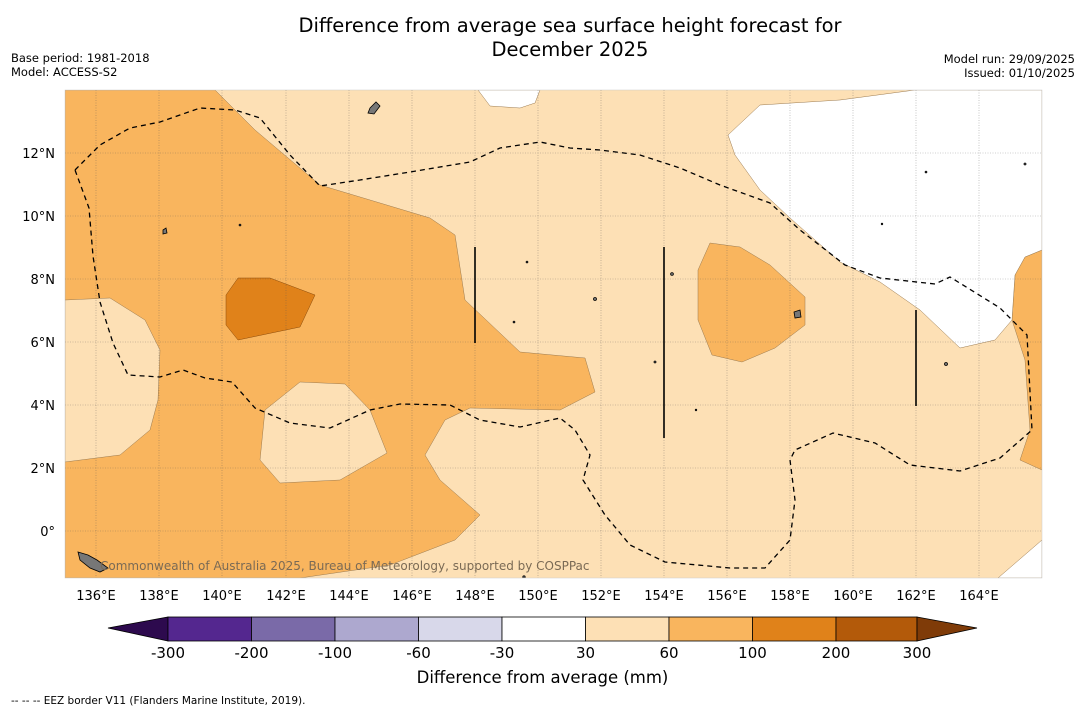 This screenshot has height=713, width=1085. I want to click on colorbar-extend-low, so click(138, 629).